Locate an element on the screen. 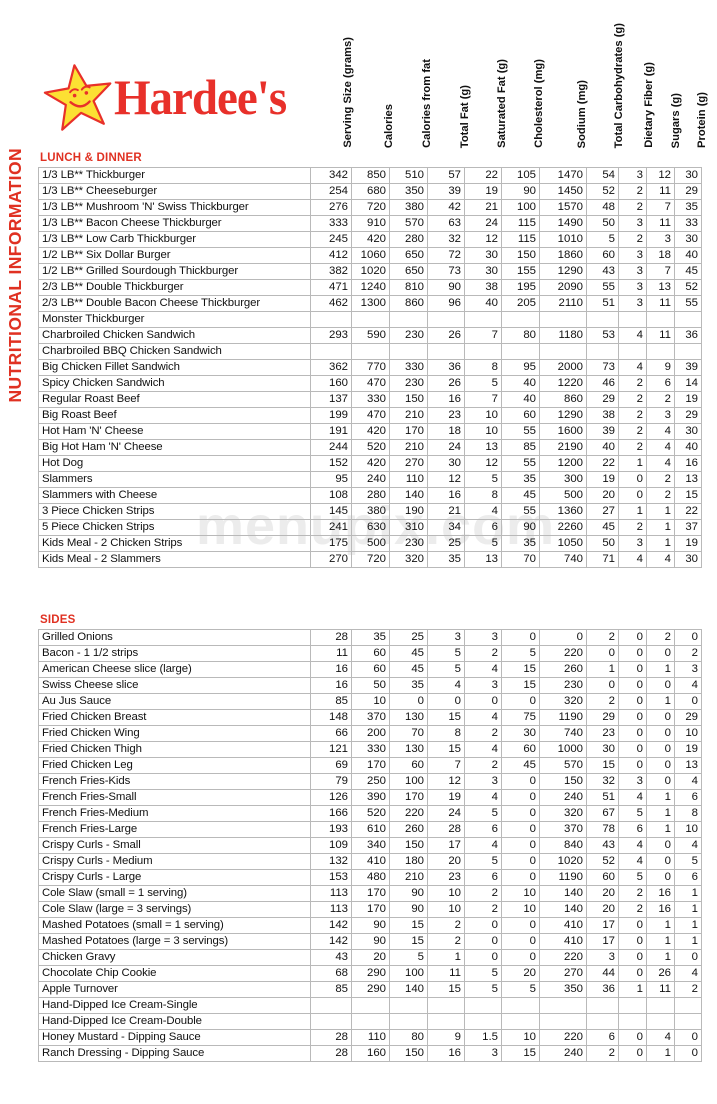  item-name-cell: French Fries-Medium is located at coordinates (174, 813).